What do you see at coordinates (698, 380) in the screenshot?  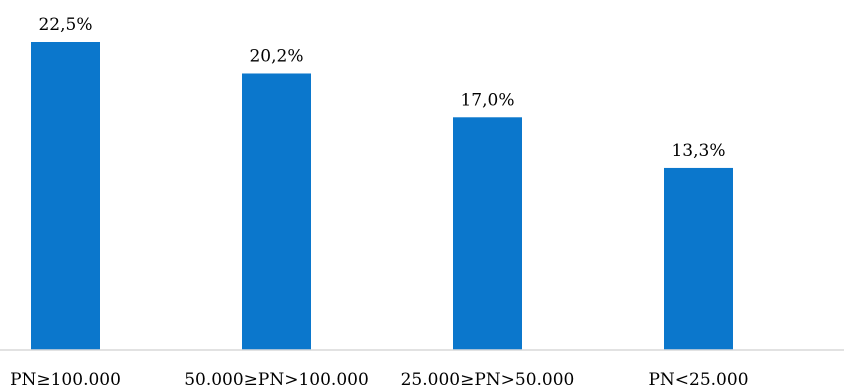 I see `x-tick-label-4: PN<25.000` at bounding box center [698, 380].